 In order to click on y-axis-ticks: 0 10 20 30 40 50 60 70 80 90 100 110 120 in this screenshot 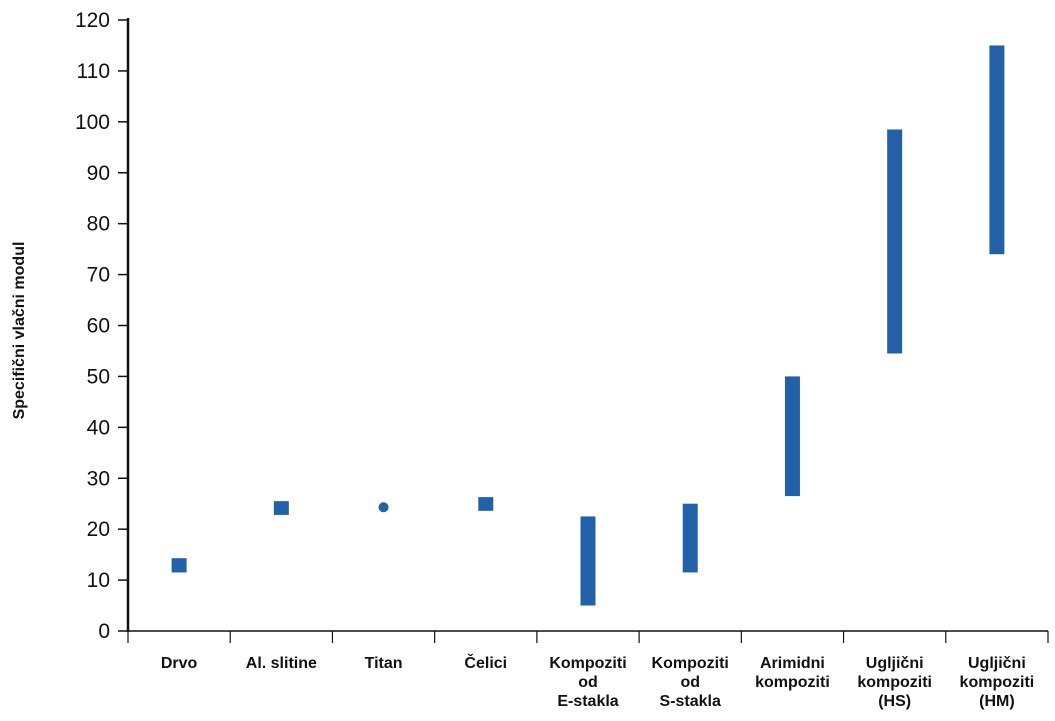, I will do `click(101, 326)`.